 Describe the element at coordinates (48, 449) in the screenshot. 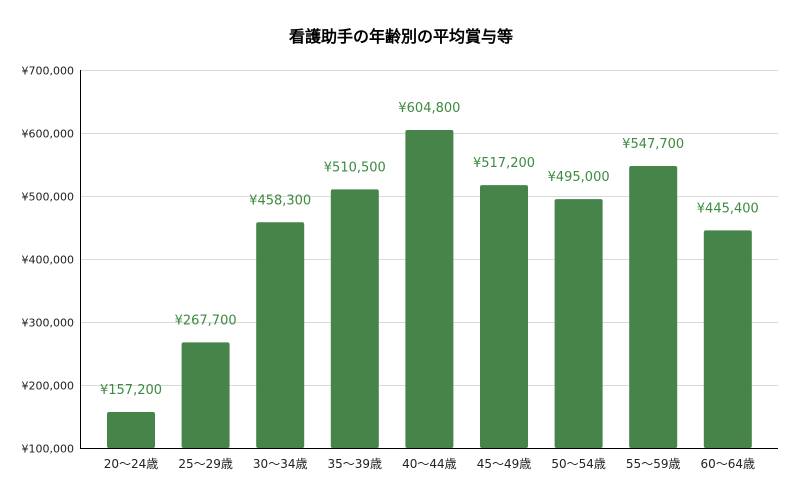

I see `y-tick-label: ¥100,000` at that location.